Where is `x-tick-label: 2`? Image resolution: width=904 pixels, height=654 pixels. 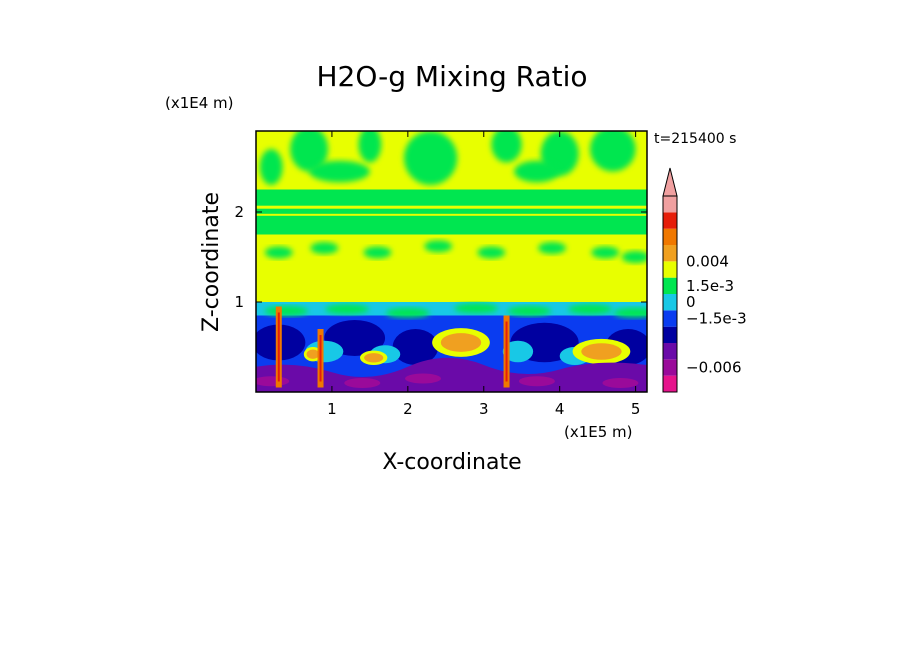 x-tick-label: 2 is located at coordinates (408, 409).